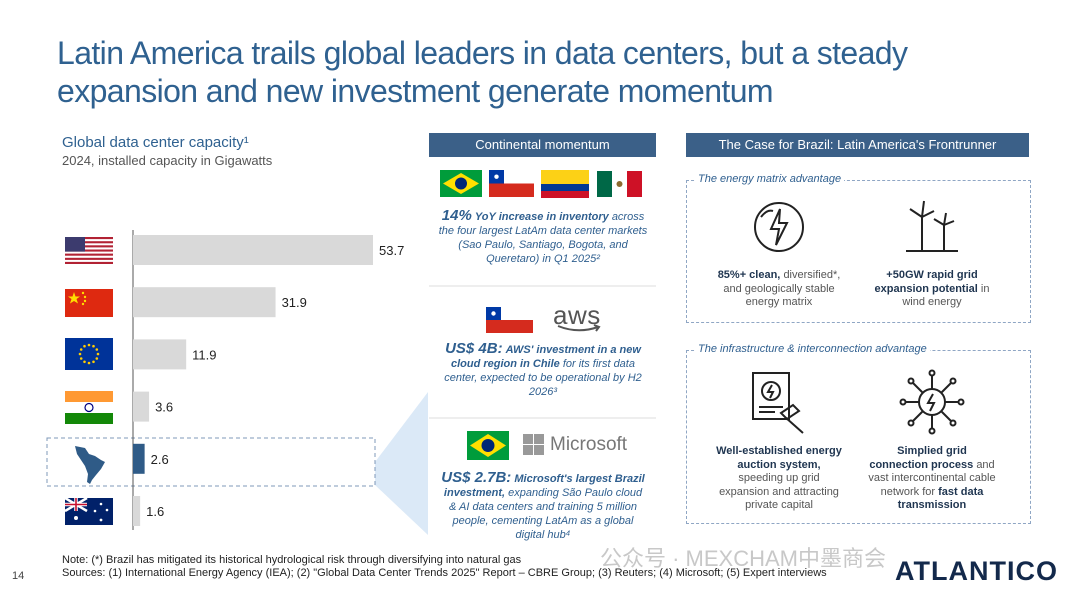  Describe the element at coordinates (544, 486) in the screenshot. I see `bold-text: Microsoft's largest Brazil investment,` at that location.